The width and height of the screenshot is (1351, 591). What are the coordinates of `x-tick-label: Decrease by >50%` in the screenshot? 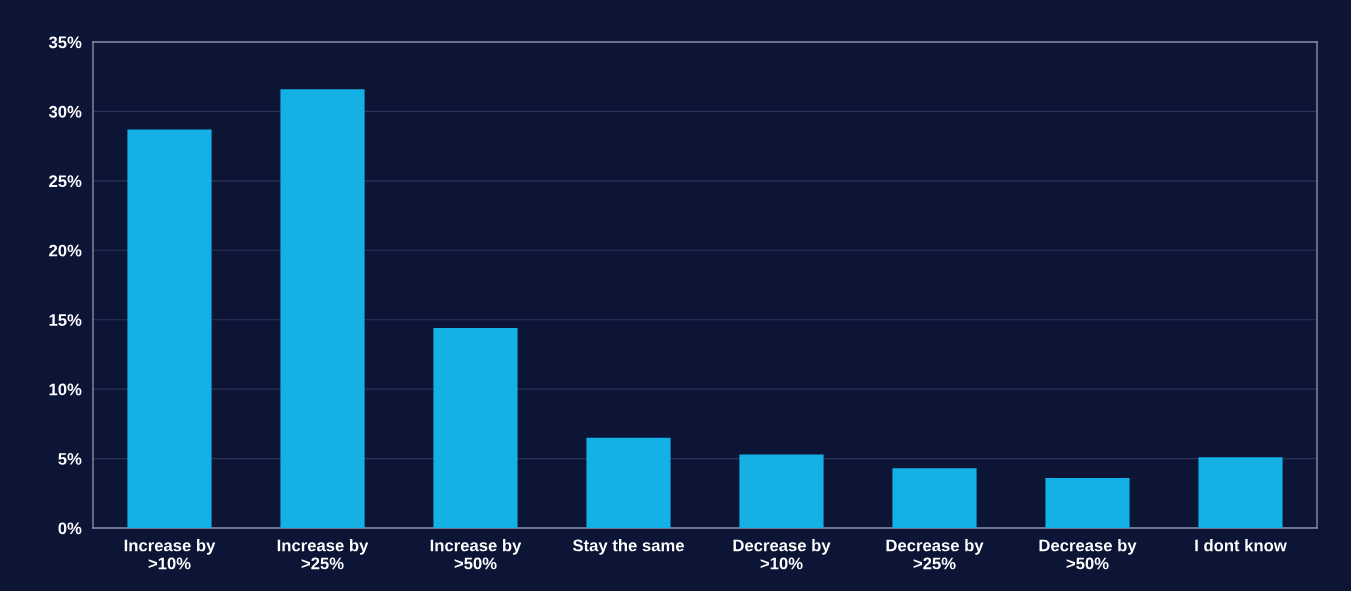 It's located at (1088, 554).